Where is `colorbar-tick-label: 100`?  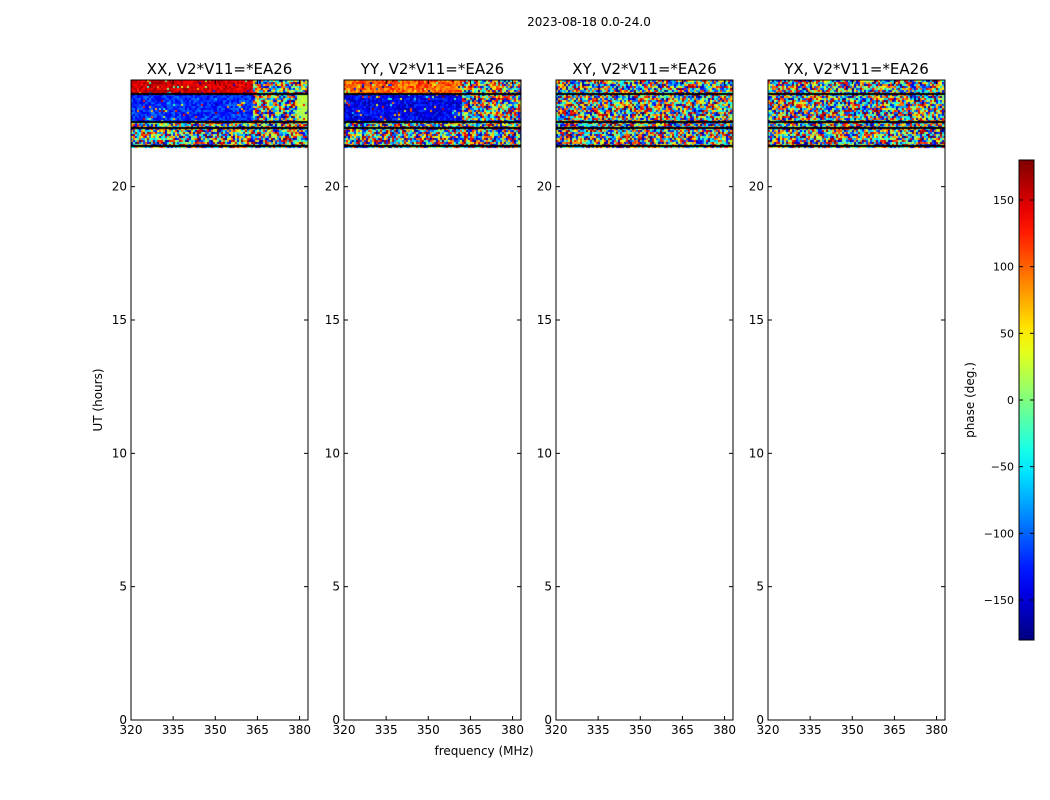
colorbar-tick-label: 100 is located at coordinates (1003, 267).